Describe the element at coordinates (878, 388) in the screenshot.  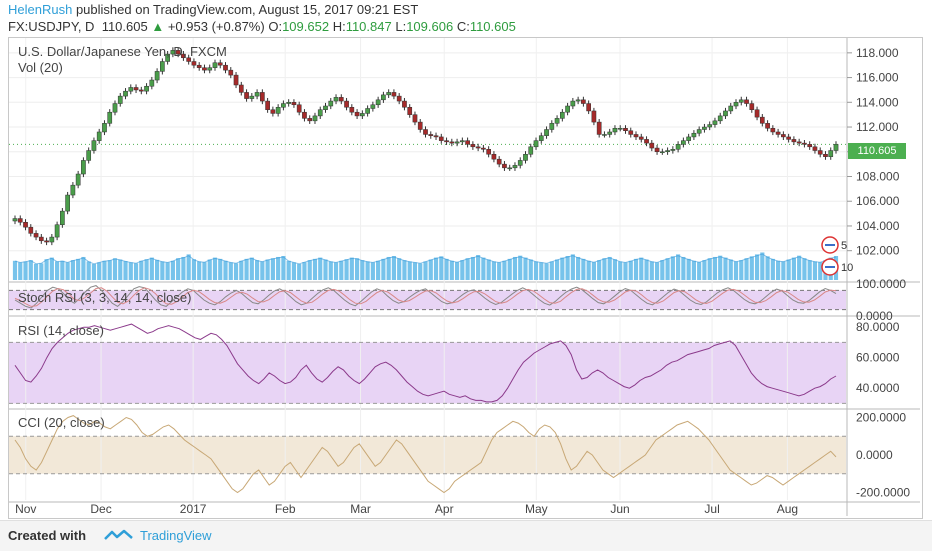
I see `rsi-tick-label: 40.0000` at that location.